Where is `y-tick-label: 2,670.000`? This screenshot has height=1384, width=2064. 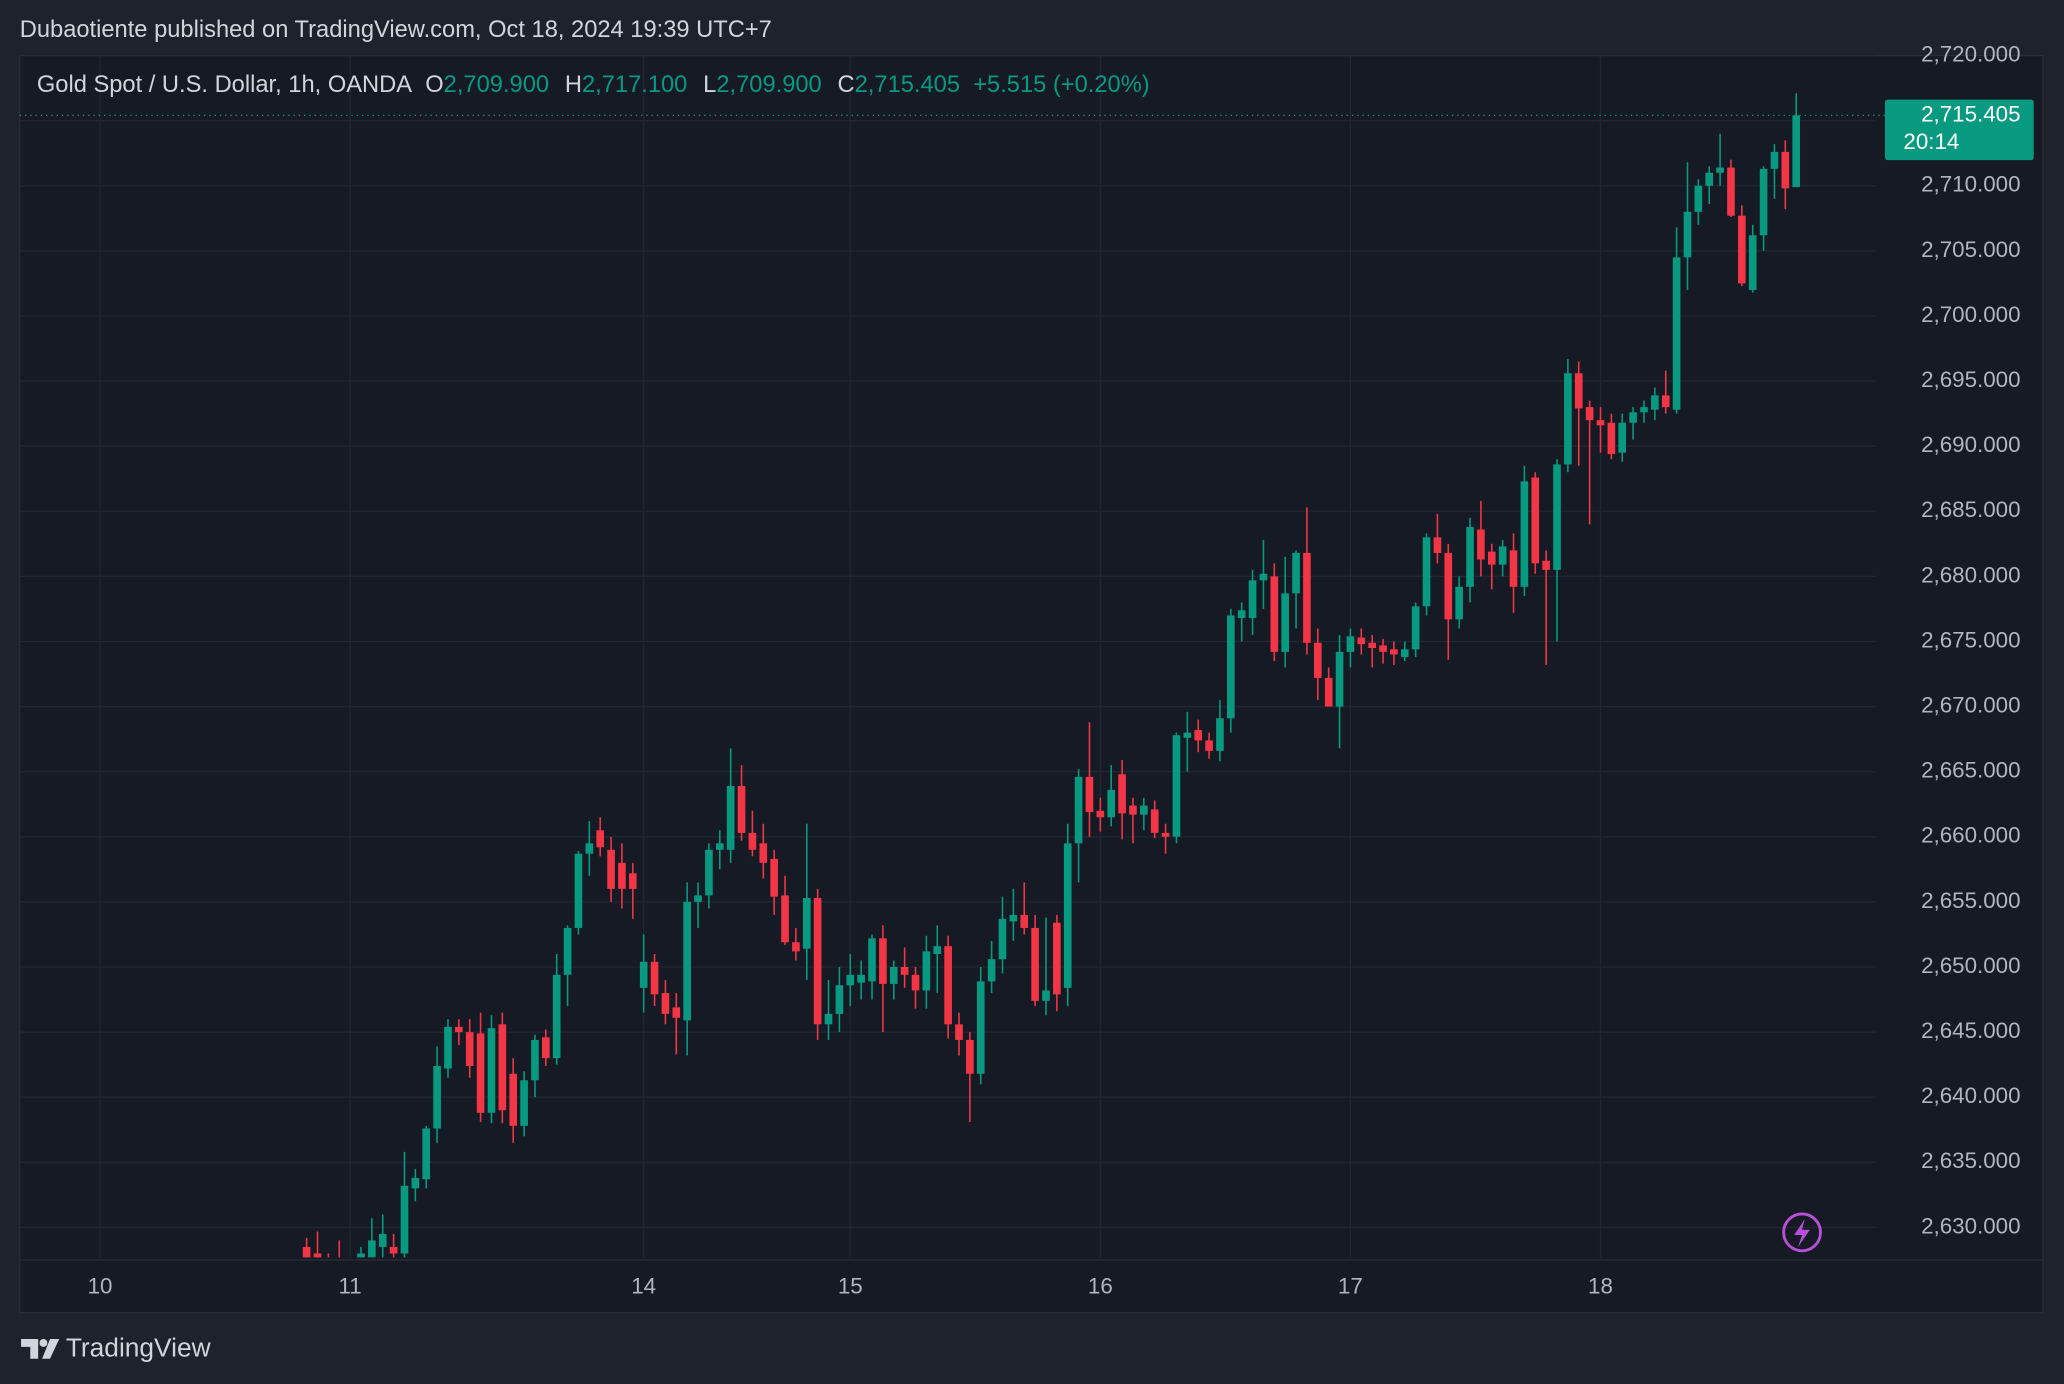 y-tick-label: 2,670.000 is located at coordinates (1970, 704).